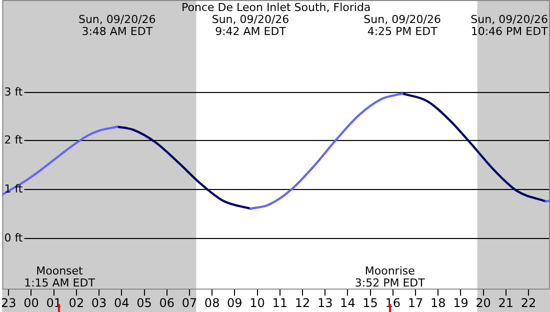 This screenshot has width=550, height=312. I want to click on x-tick-label: 12, so click(302, 303).